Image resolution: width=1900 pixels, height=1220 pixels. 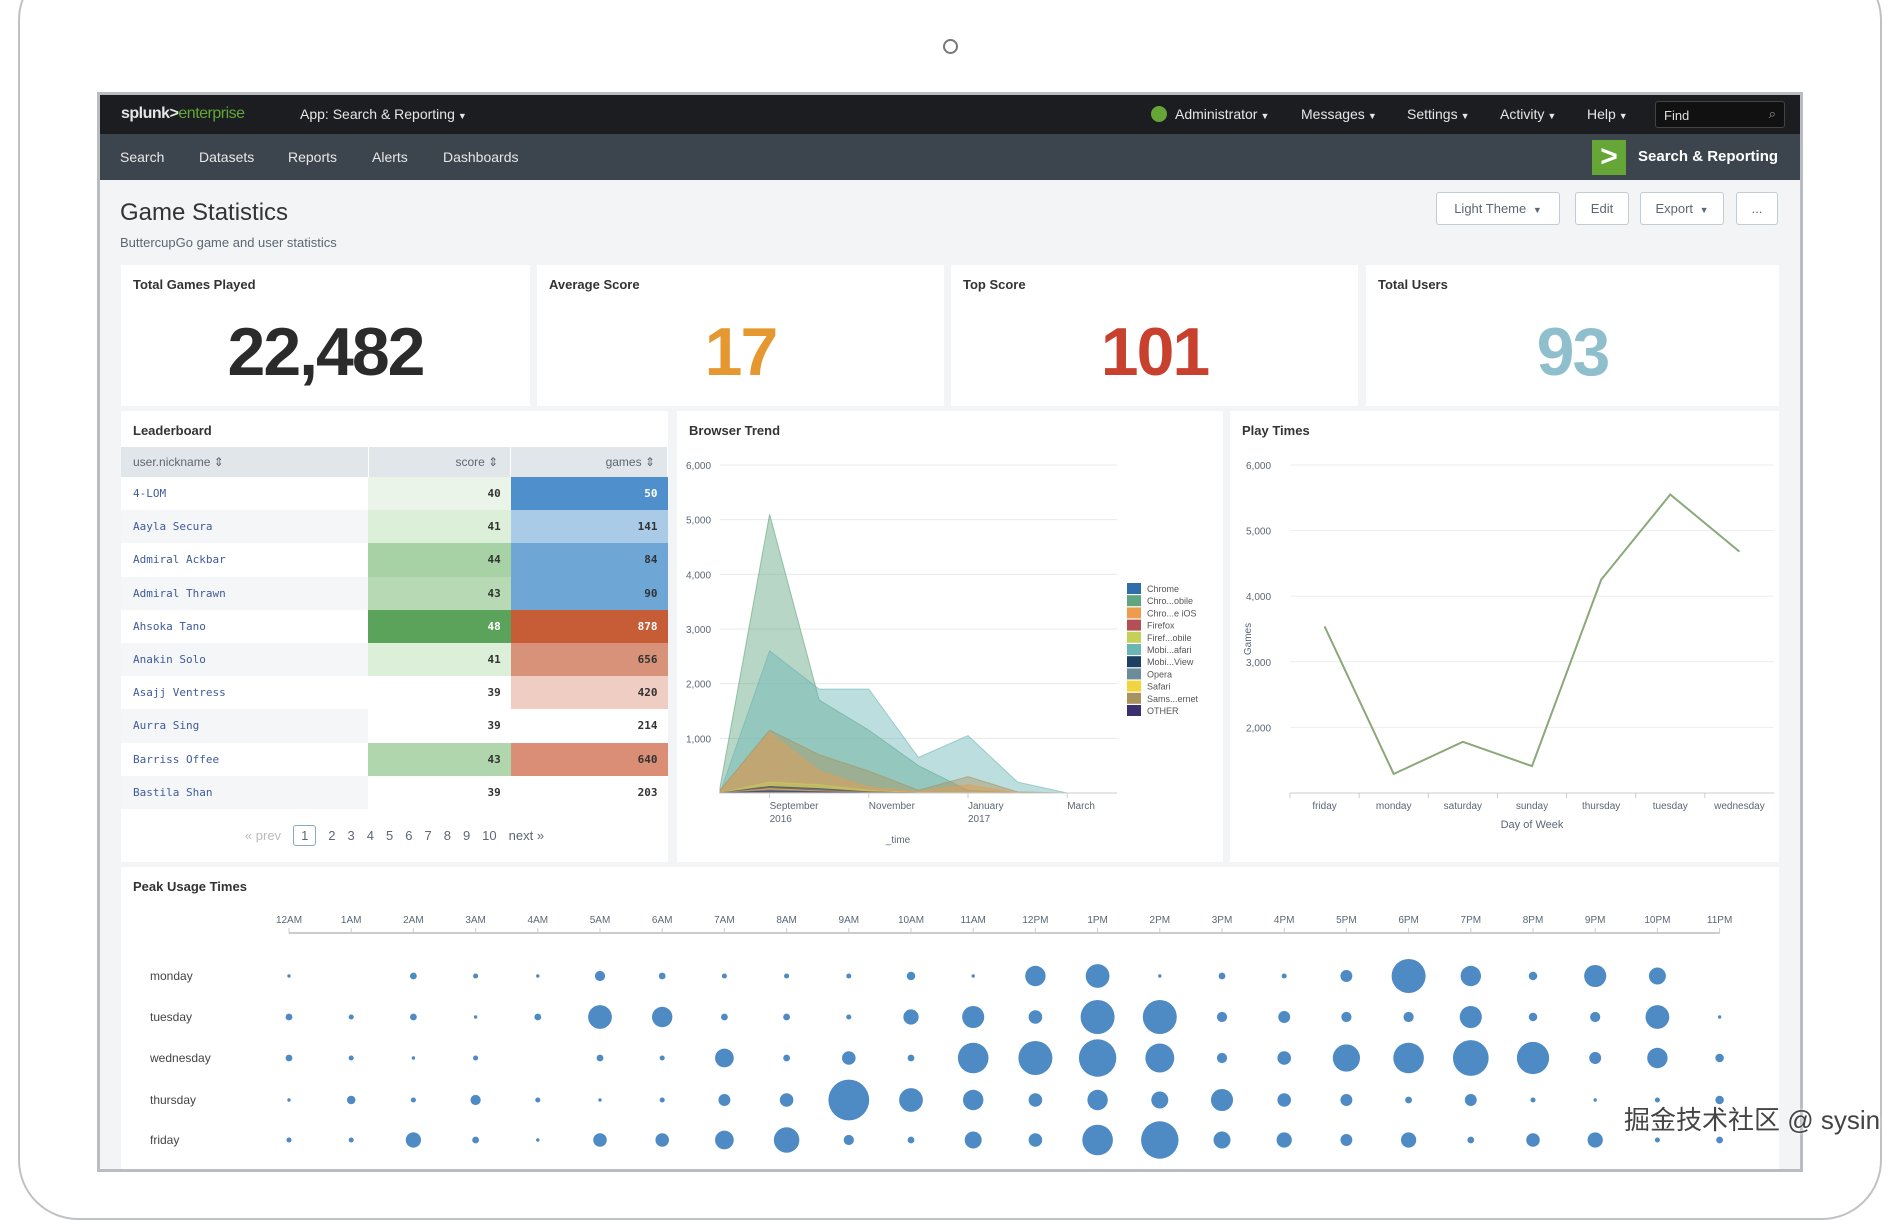 What do you see at coordinates (1601, 806) in the screenshot?
I see `x-tick-label: thursday` at bounding box center [1601, 806].